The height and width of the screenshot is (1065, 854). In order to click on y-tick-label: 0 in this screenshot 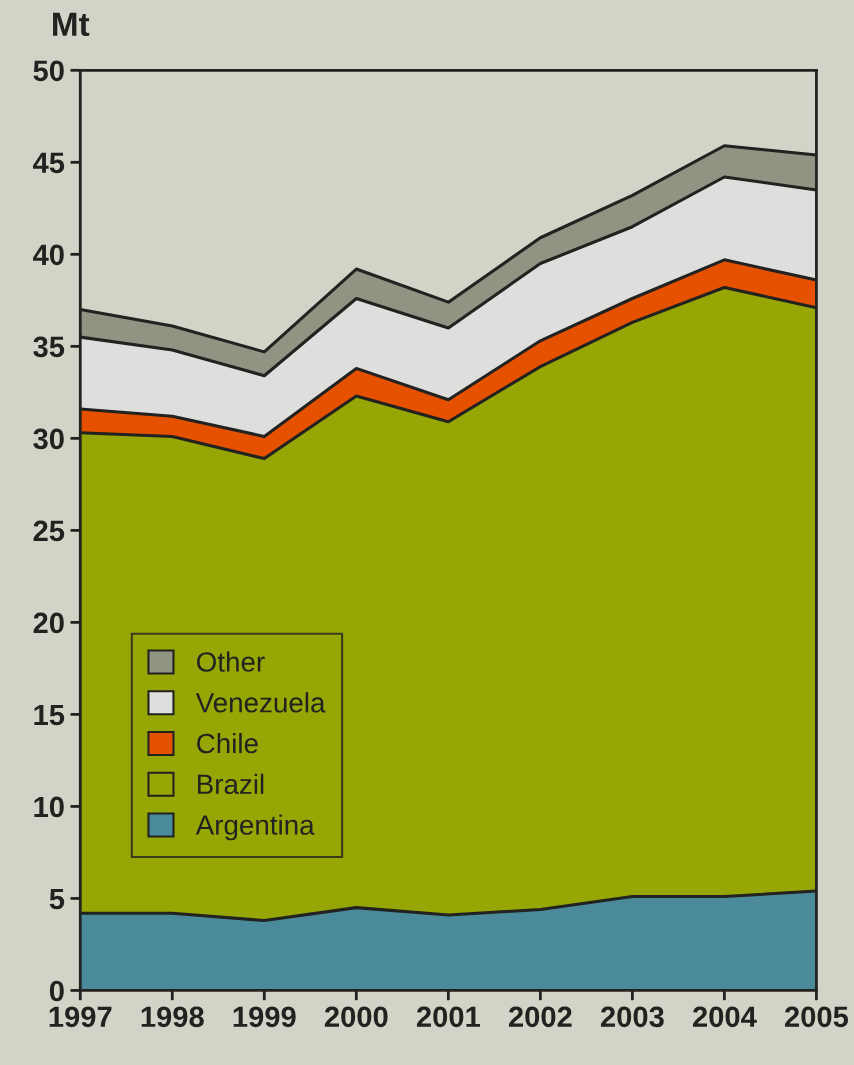, I will do `click(56, 991)`.